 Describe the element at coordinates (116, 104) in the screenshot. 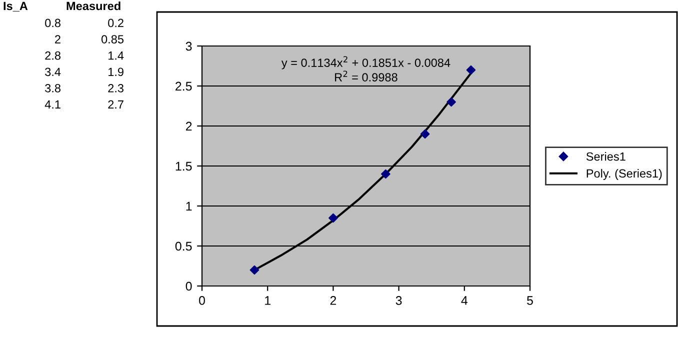

I see `text: 2.7` at that location.